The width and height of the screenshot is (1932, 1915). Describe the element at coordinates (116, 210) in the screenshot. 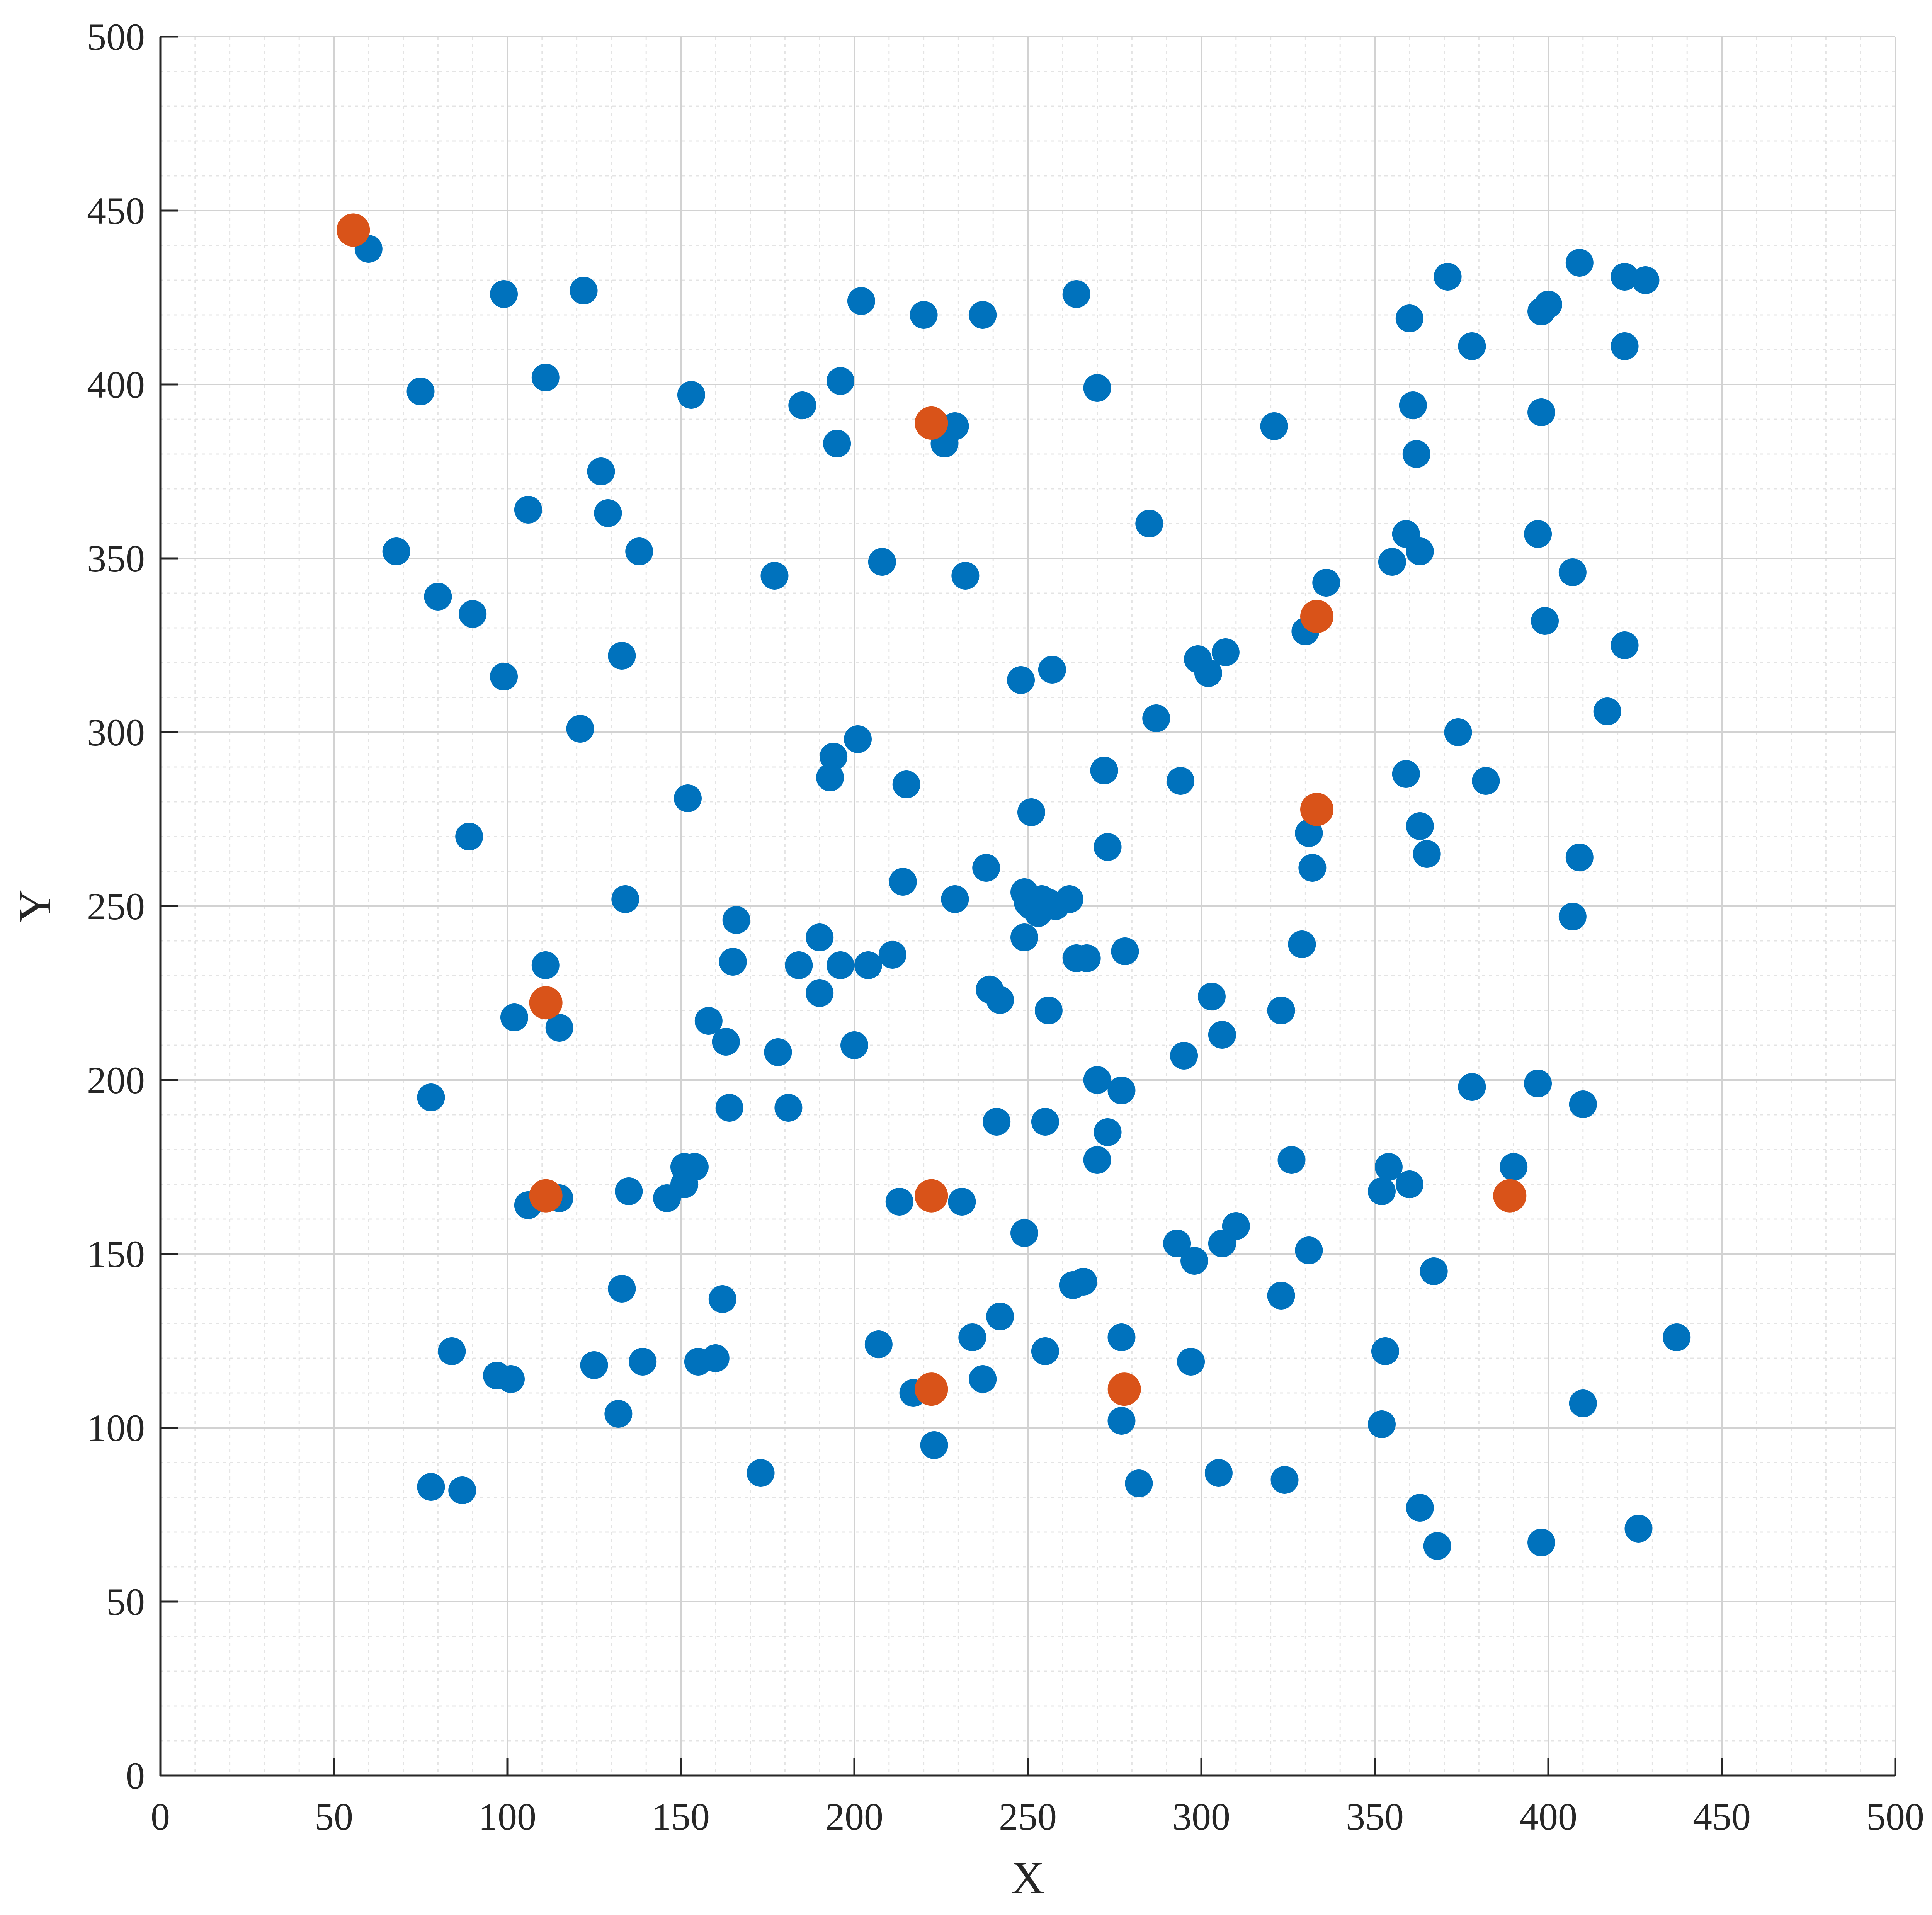

I see `y-tick-label: 450` at that location.